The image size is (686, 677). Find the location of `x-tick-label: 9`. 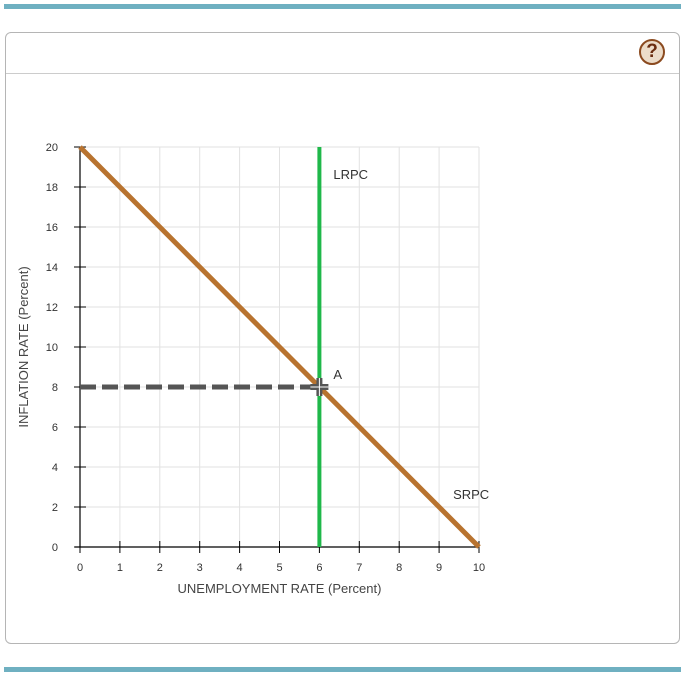

x-tick-label: 9 is located at coordinates (439, 568).